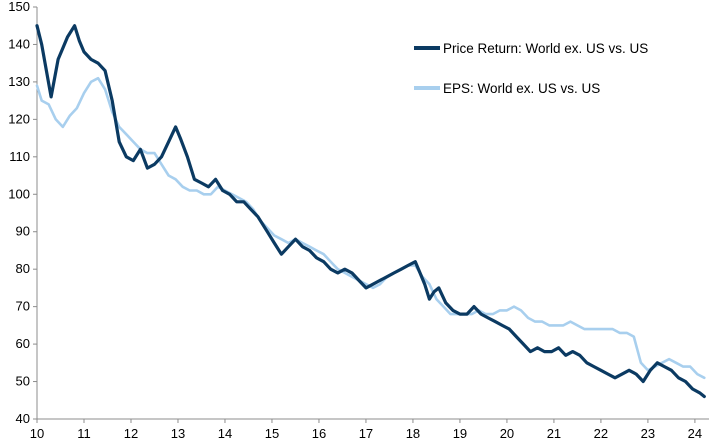 This screenshot has width=720, height=445. Describe the element at coordinates (23, 306) in the screenshot. I see `y-tick-label: 70` at that location.